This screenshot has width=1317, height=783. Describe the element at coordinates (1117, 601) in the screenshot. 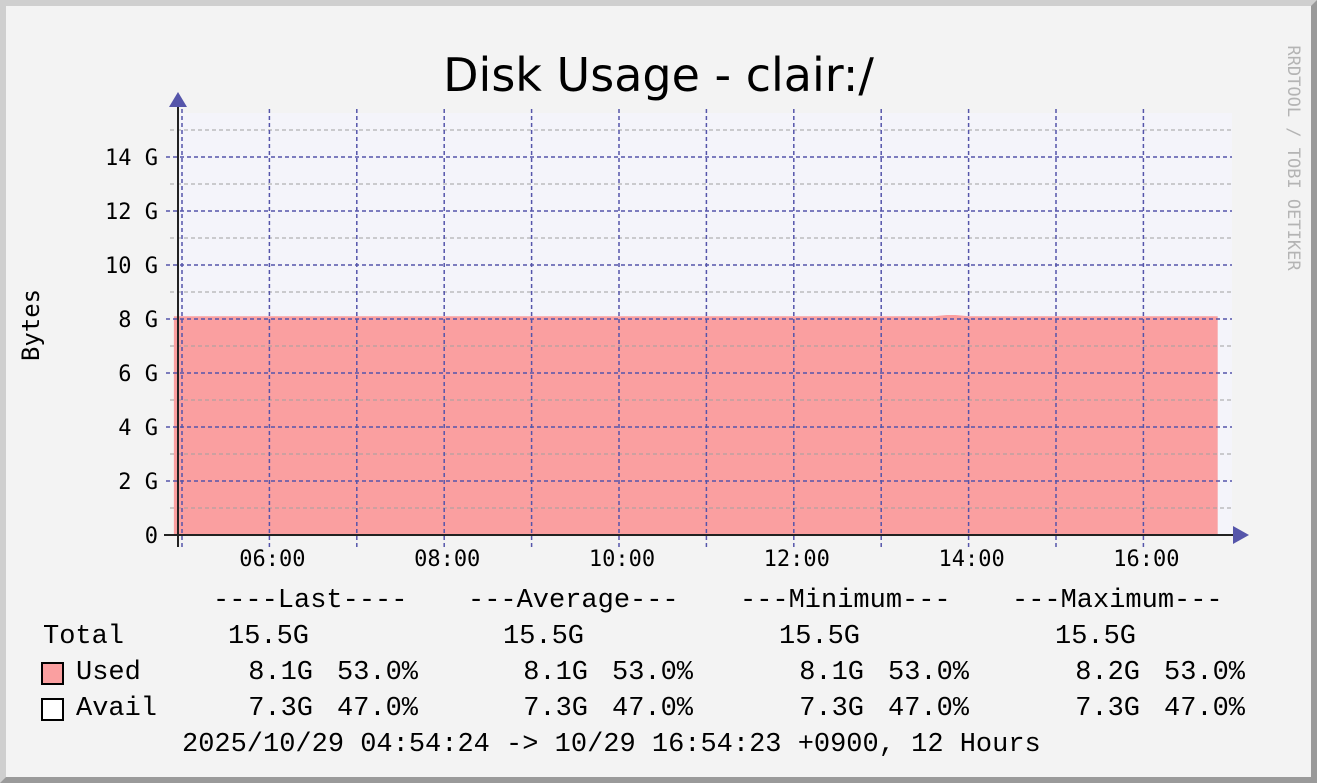

I see `legend-header-maximum: ---Maximum---` at that location.